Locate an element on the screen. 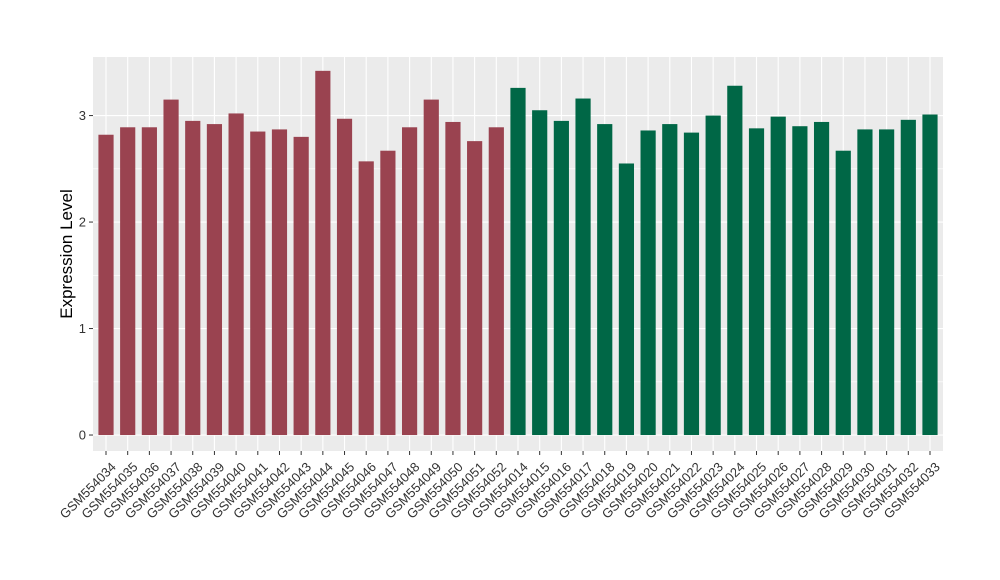 The height and width of the screenshot is (580, 1000). bar-GSM554040 is located at coordinates (236, 274).